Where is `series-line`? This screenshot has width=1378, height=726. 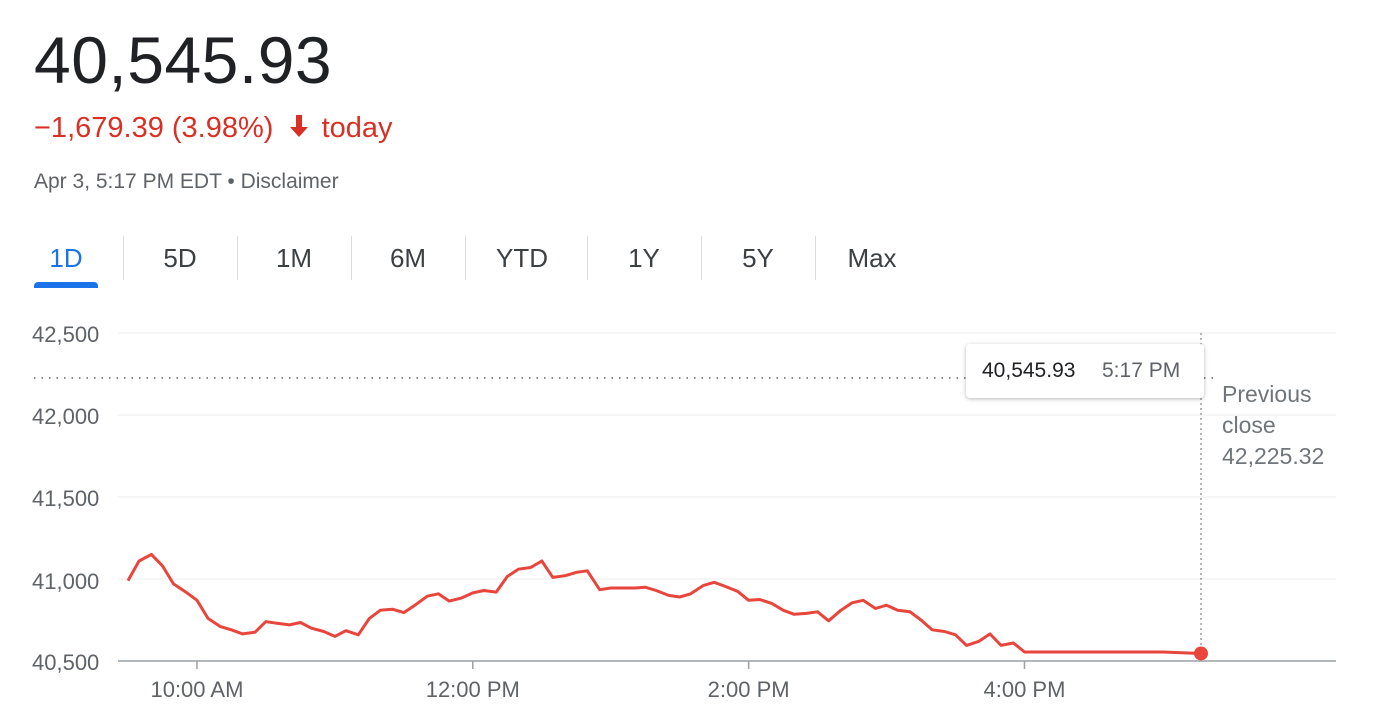
series-line is located at coordinates (664, 603).